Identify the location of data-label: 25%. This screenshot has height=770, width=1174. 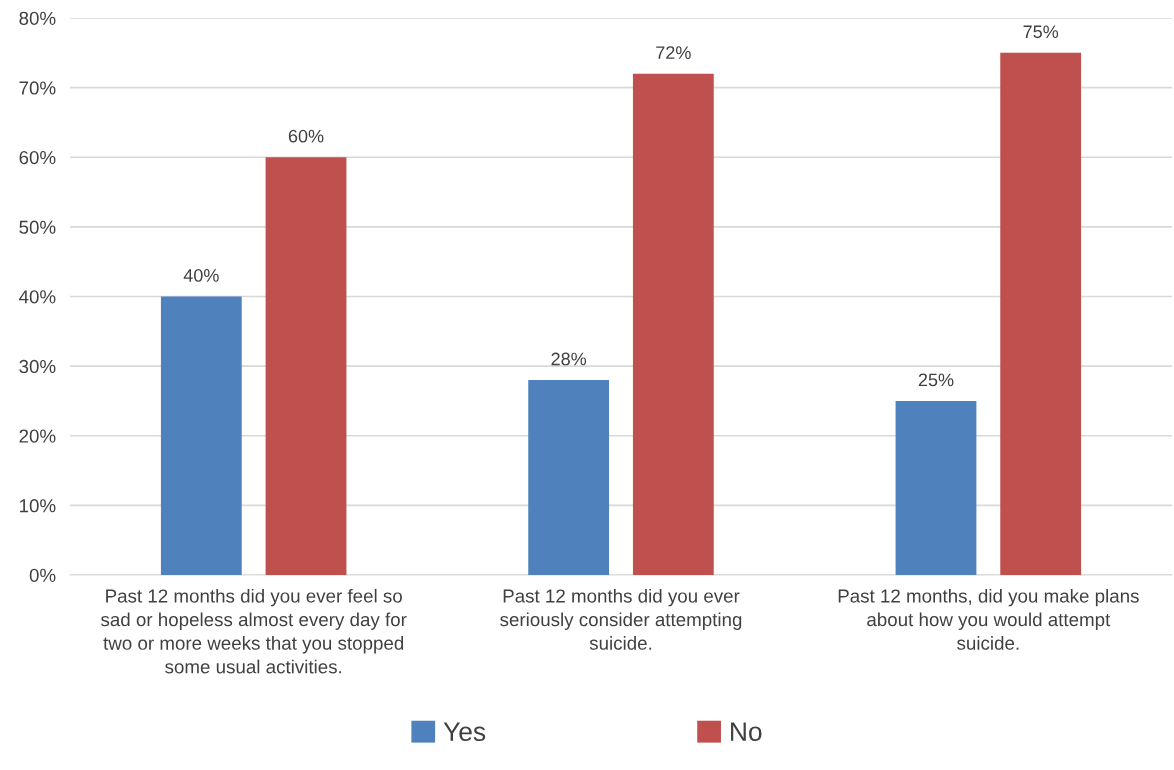
(936, 380).